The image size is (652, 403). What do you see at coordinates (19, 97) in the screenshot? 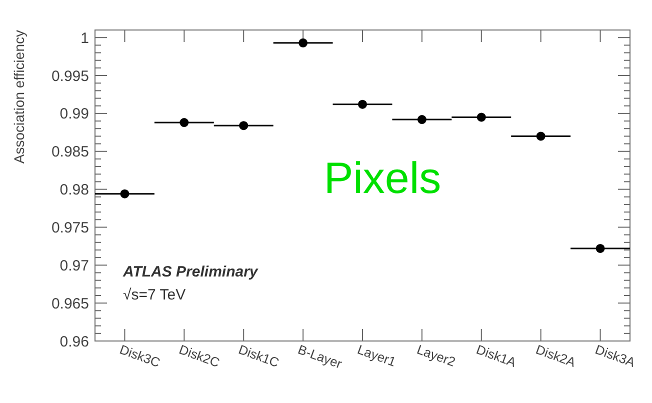
I see `y-axis-title: Association efficiency` at bounding box center [19, 97].